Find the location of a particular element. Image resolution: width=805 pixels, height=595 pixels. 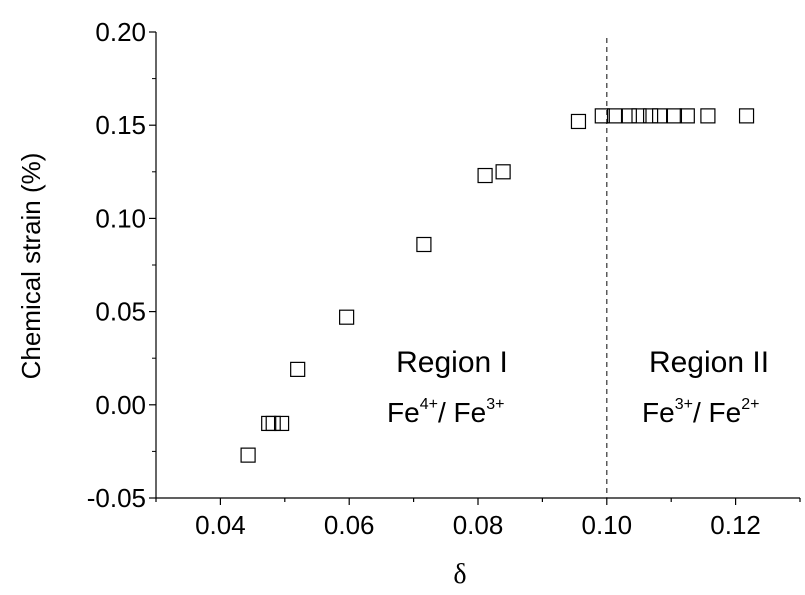

x-tick-label: 0.06 is located at coordinates (349, 525).